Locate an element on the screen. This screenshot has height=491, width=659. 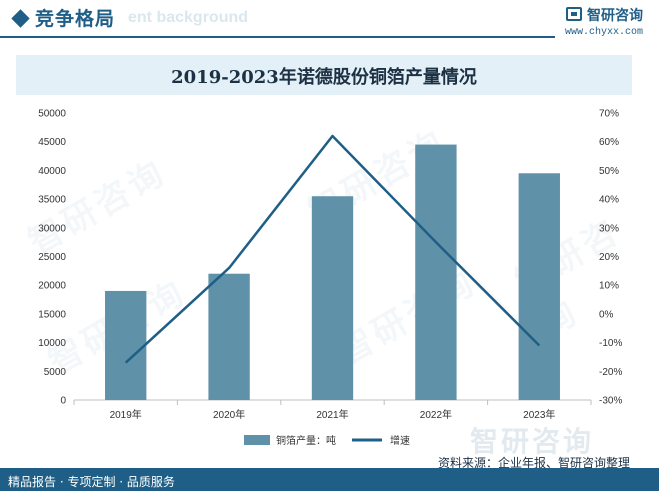
legend-swatch-bar is located at coordinates (257, 440).